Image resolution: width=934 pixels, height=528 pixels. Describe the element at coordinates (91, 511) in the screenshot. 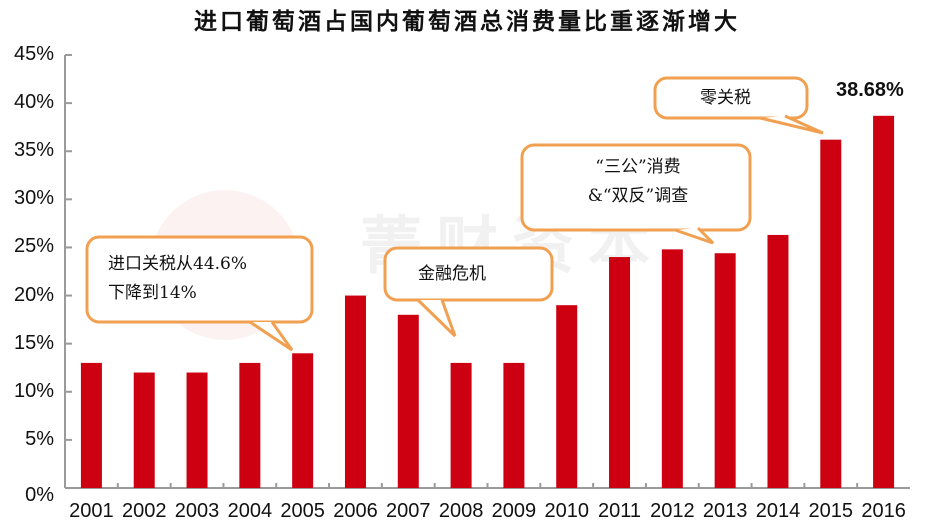

I see `x-tick-label: 2001` at that location.